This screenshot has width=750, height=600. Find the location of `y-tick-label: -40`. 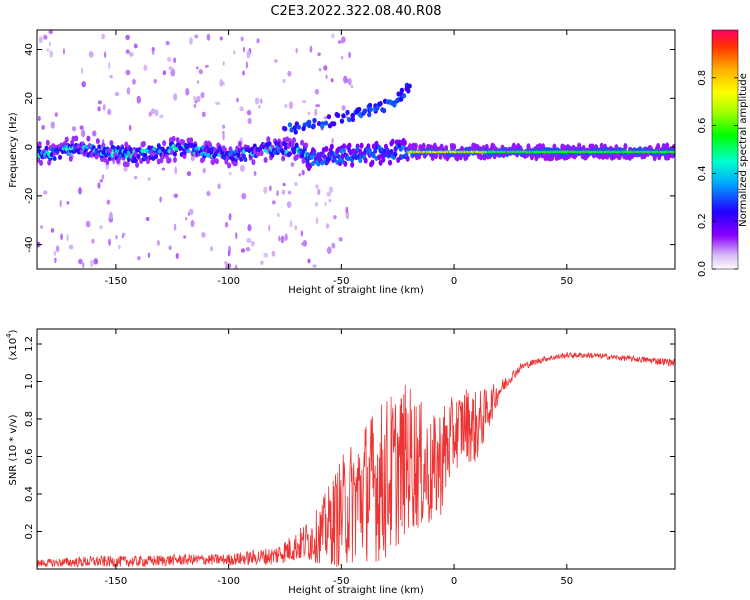

y-tick-label: -40 is located at coordinates (29, 244).